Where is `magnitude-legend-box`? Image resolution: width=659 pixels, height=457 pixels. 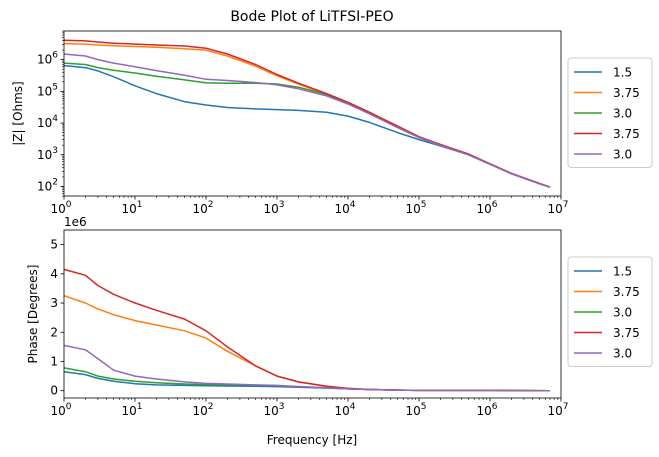
magnitude-legend-box is located at coordinates (610, 112).